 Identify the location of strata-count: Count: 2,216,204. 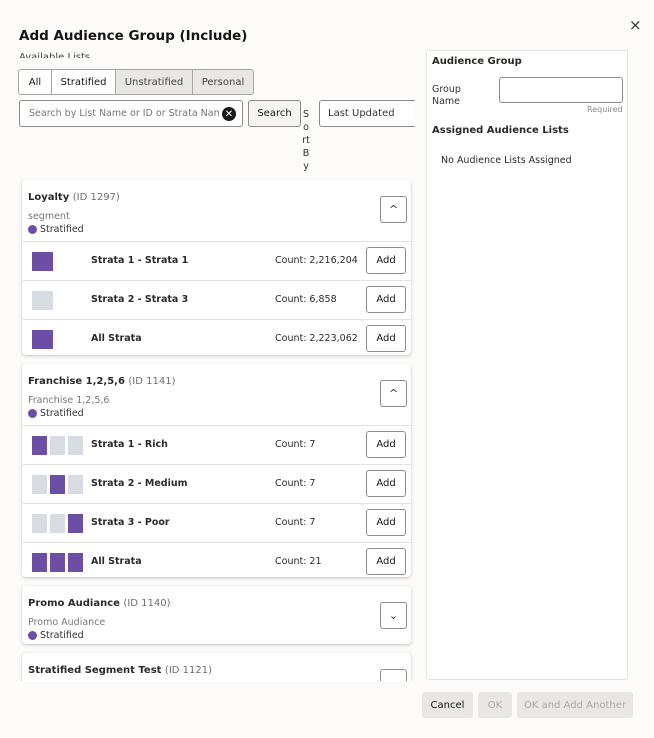
(316, 260).